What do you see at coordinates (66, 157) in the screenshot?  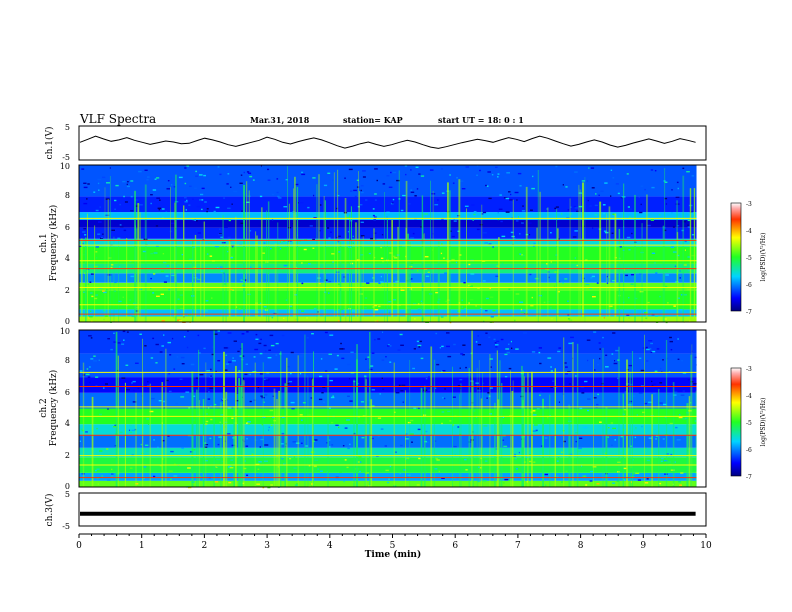 I see `ch1-ytick-bottom: -5` at bounding box center [66, 157].